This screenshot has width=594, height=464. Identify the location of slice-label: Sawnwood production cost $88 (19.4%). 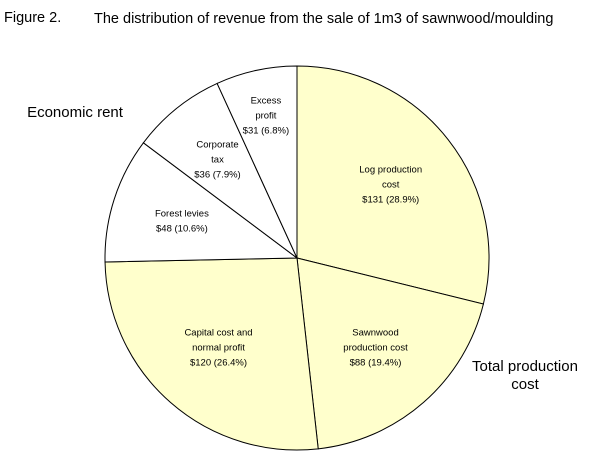
(375, 348).